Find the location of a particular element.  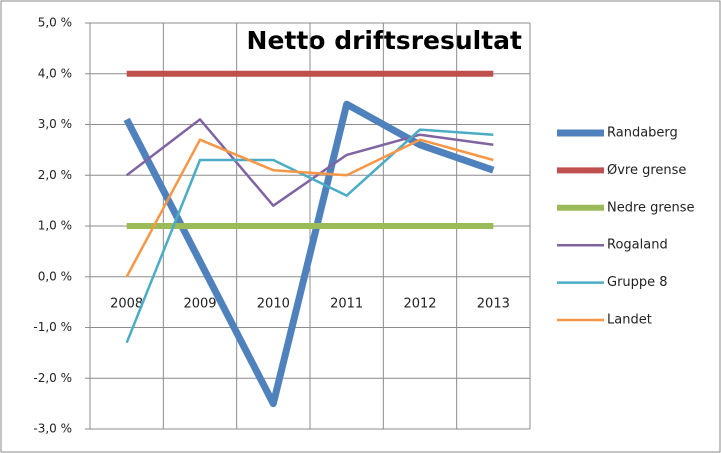

y-tick-label: -3,0 % is located at coordinates (52, 429).